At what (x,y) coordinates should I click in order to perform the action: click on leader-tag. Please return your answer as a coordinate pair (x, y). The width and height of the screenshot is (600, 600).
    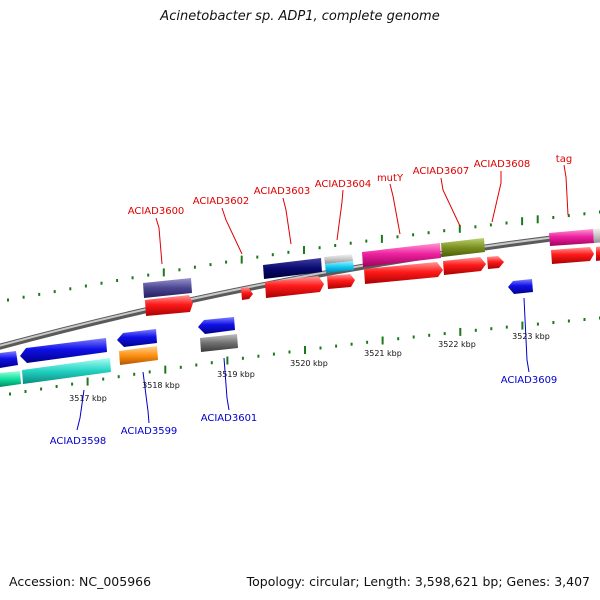
    Looking at the image, I should click on (566, 190).